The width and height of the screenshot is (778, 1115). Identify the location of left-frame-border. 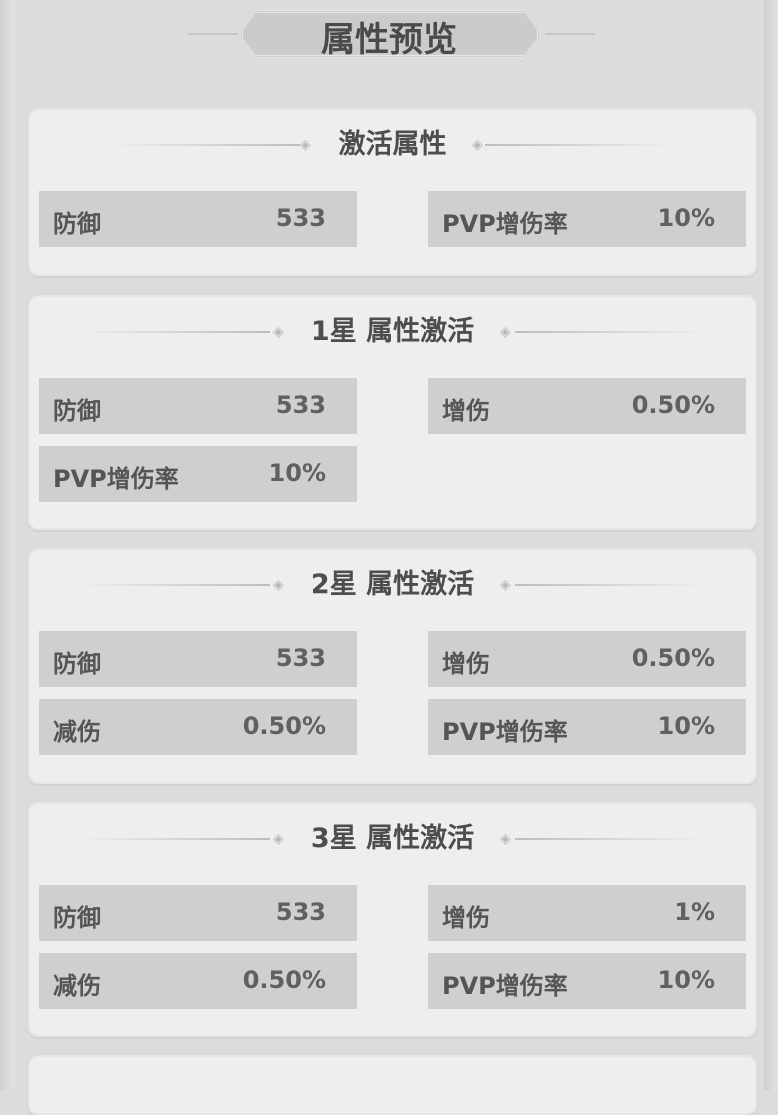
(7, 545).